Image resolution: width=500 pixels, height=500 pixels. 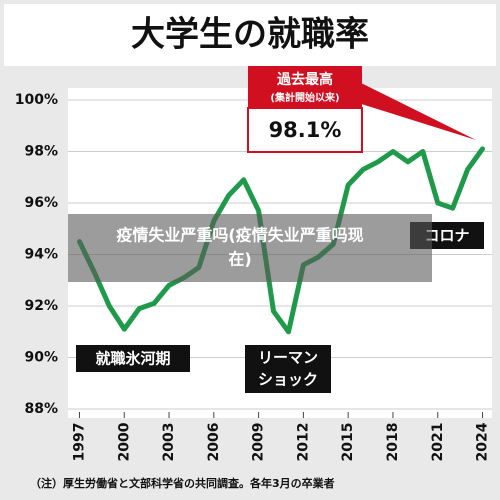 What do you see at coordinates (79, 442) in the screenshot?
I see `x-tick-label: 1997` at bounding box center [79, 442].